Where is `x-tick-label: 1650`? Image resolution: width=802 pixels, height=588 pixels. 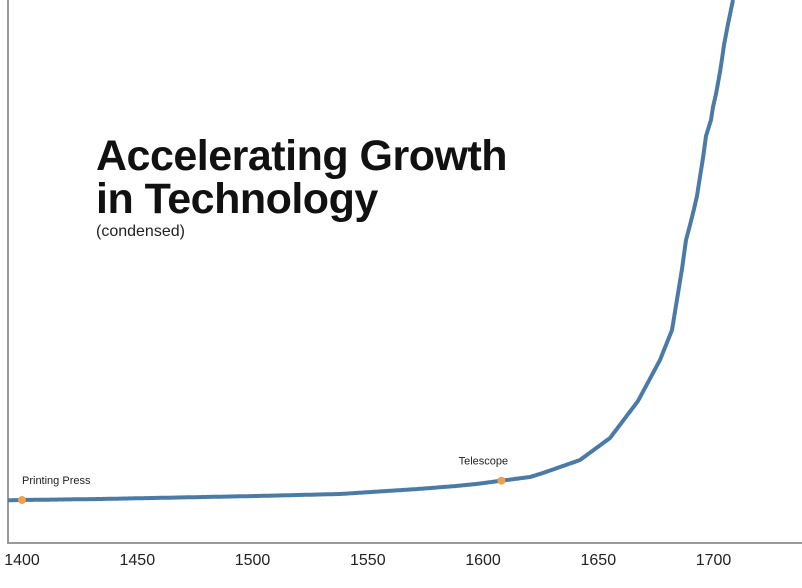
x-tick-label: 1650 is located at coordinates (599, 560).